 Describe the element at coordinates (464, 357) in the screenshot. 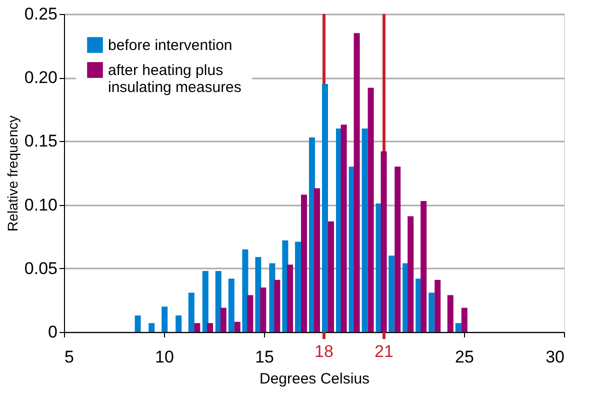

I see `x-tick-label: 25` at that location.